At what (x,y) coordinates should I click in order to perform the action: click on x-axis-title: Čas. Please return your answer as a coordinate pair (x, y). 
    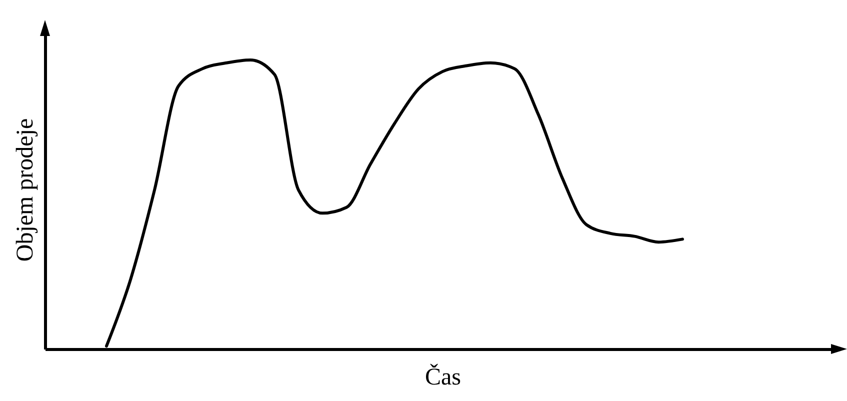
    Looking at the image, I should click on (443, 377).